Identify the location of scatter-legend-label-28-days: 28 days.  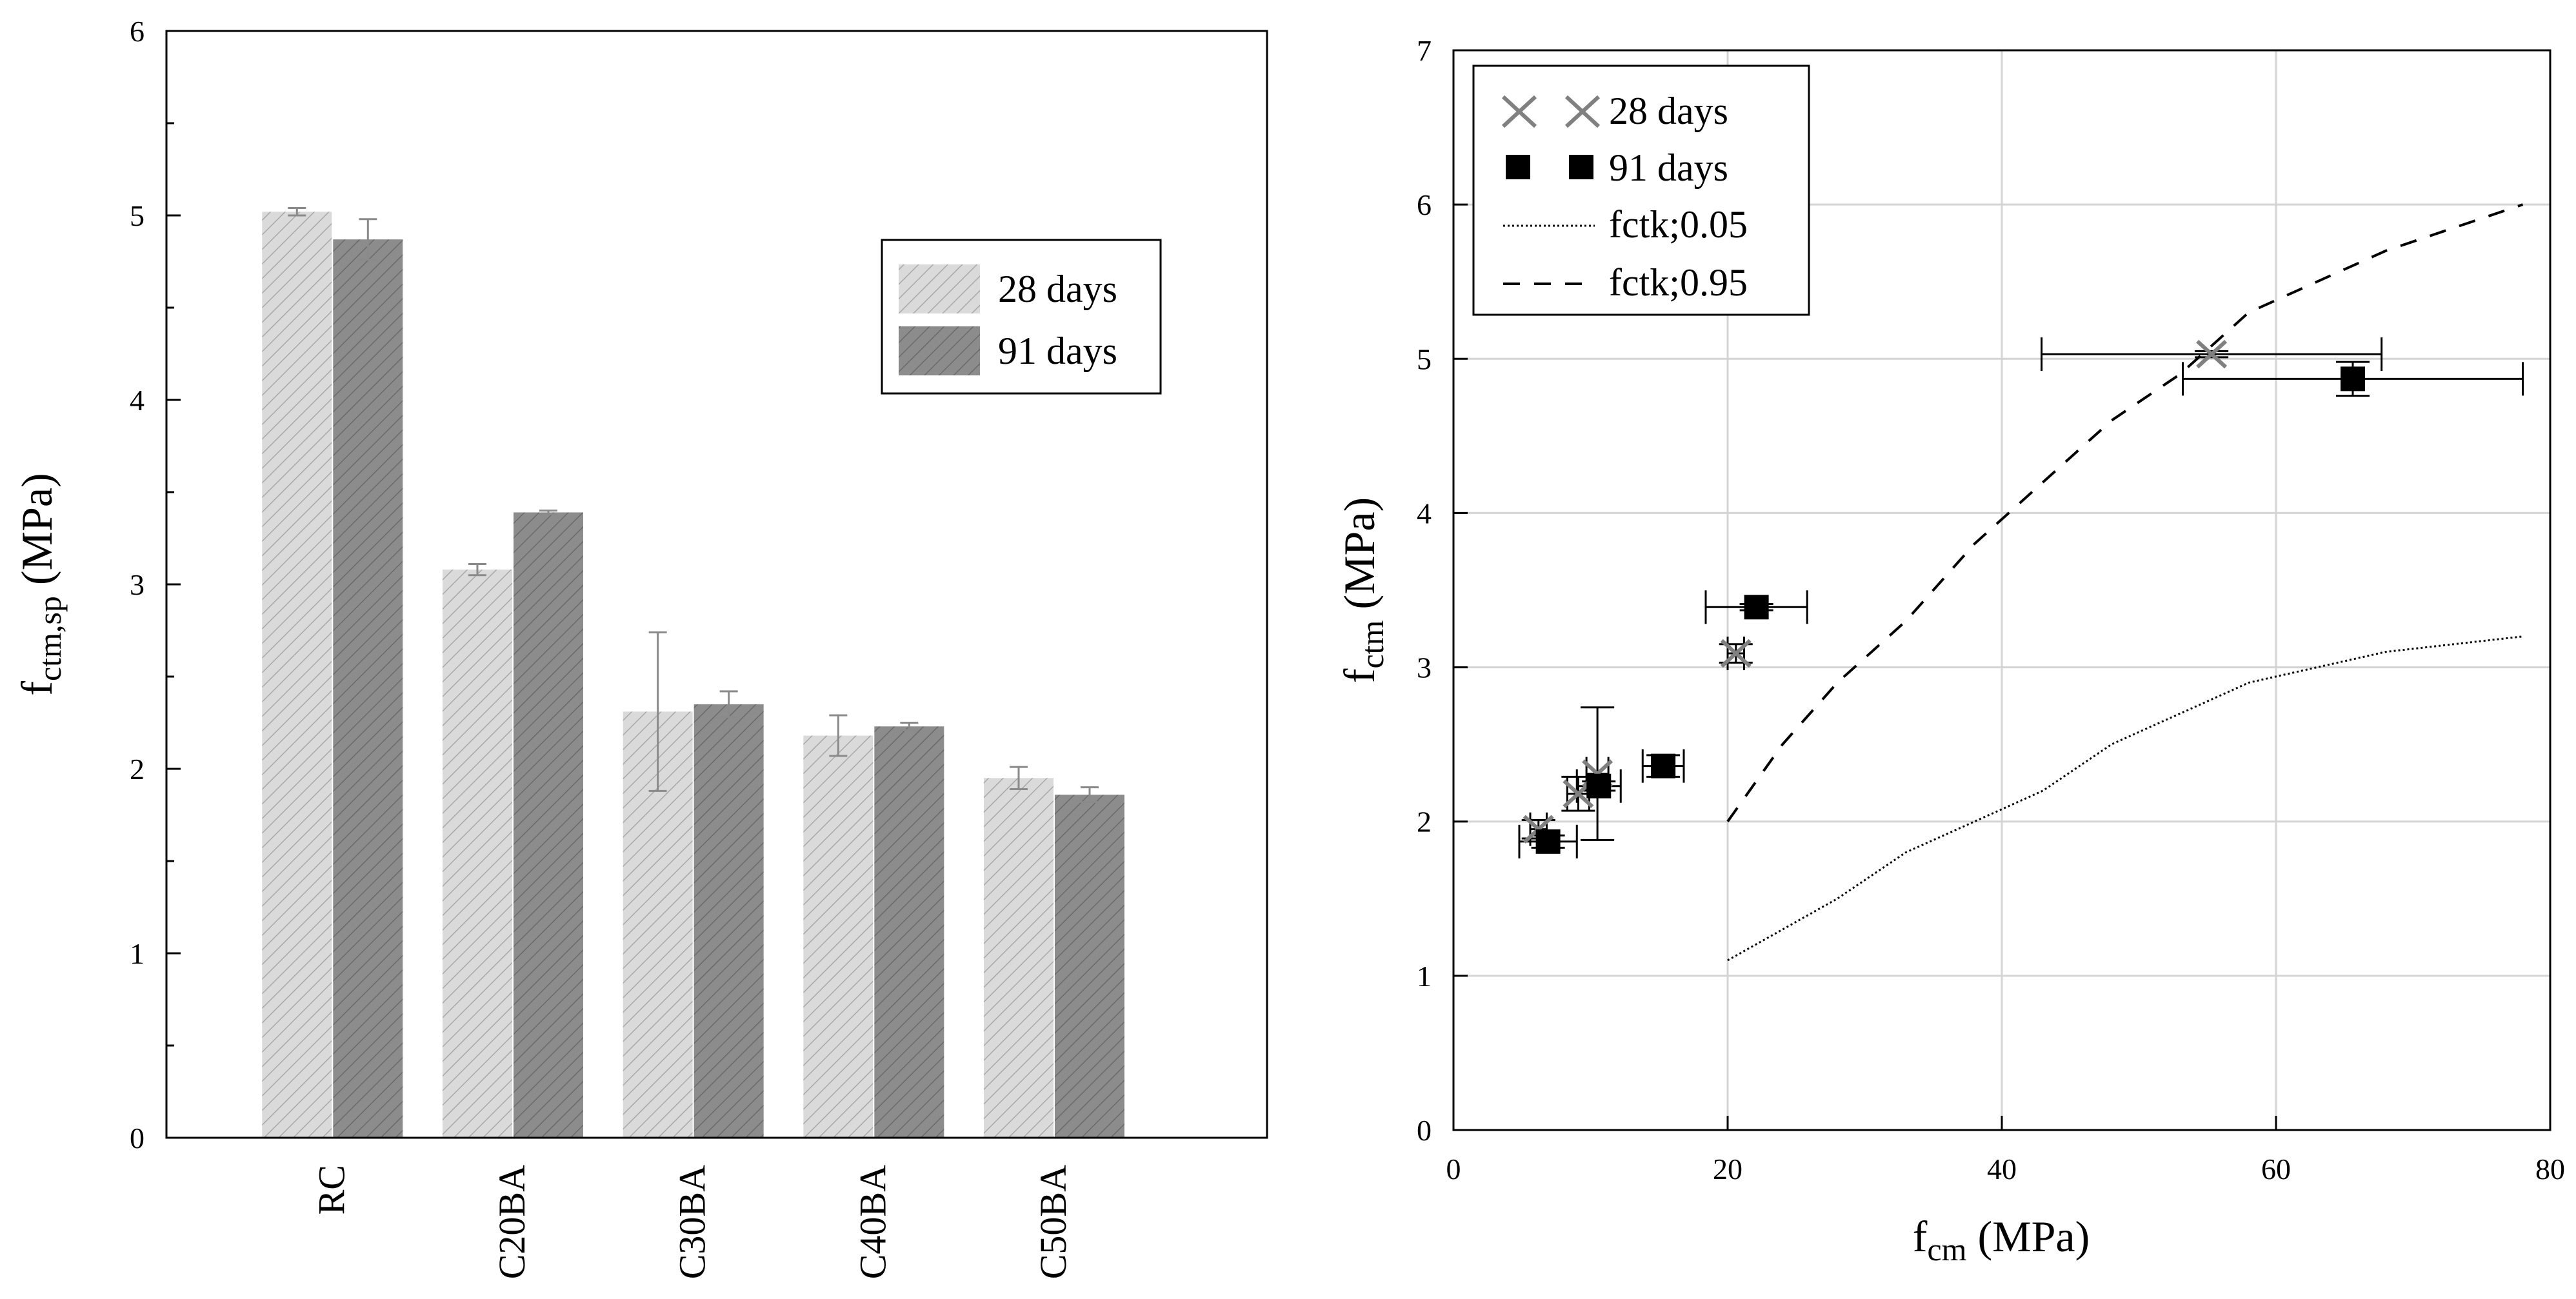
(1668, 111).